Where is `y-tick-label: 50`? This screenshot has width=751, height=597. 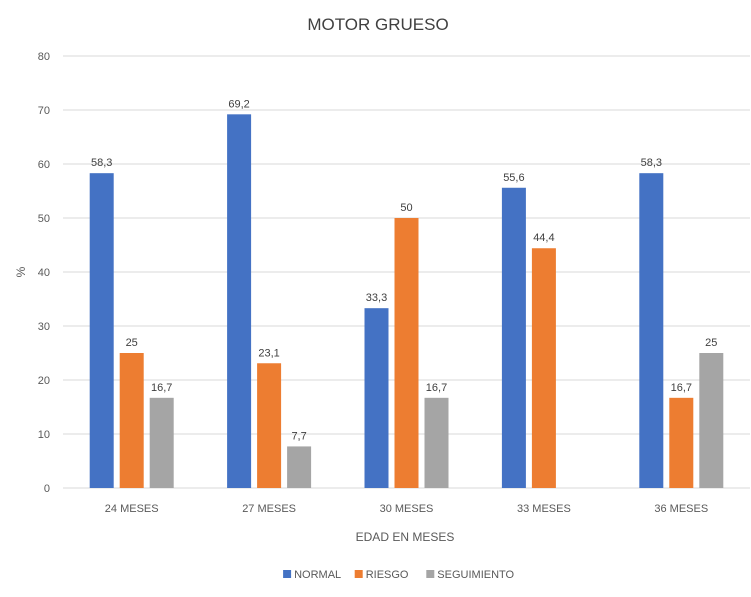
y-tick-label: 50 is located at coordinates (44, 219).